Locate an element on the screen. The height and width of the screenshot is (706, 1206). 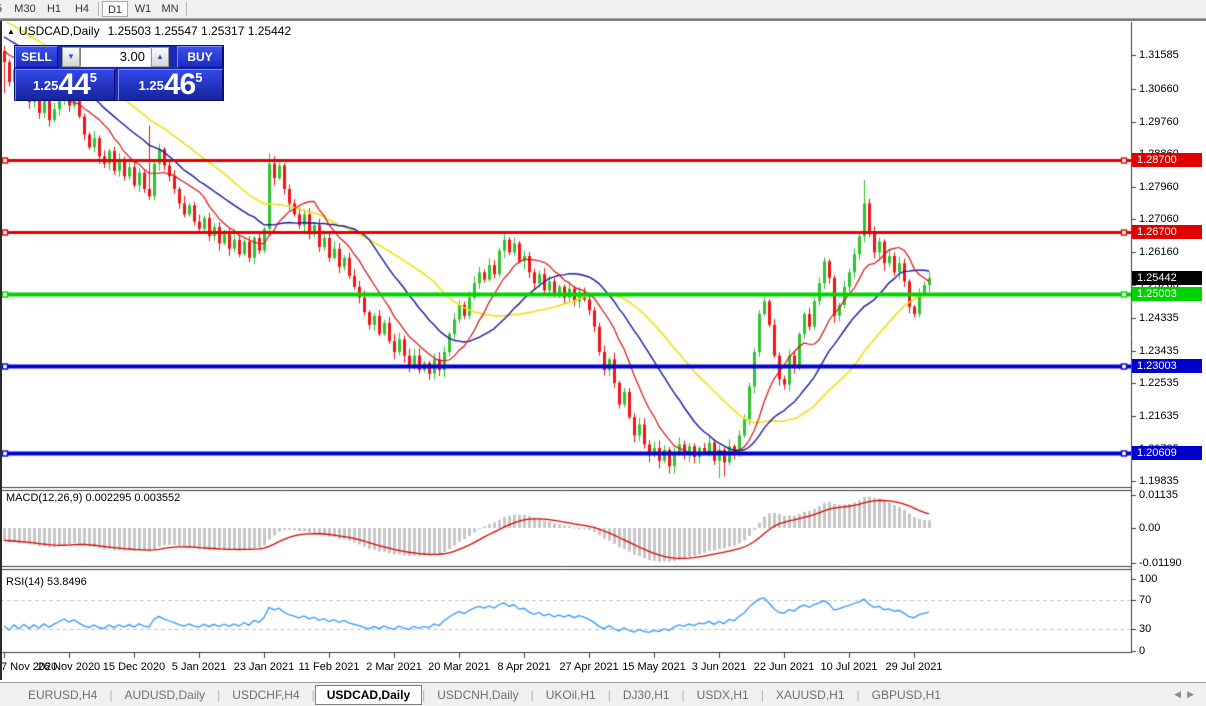
chart-tab-xauusd: XAUUSD,H1 is located at coordinates (810, 694).